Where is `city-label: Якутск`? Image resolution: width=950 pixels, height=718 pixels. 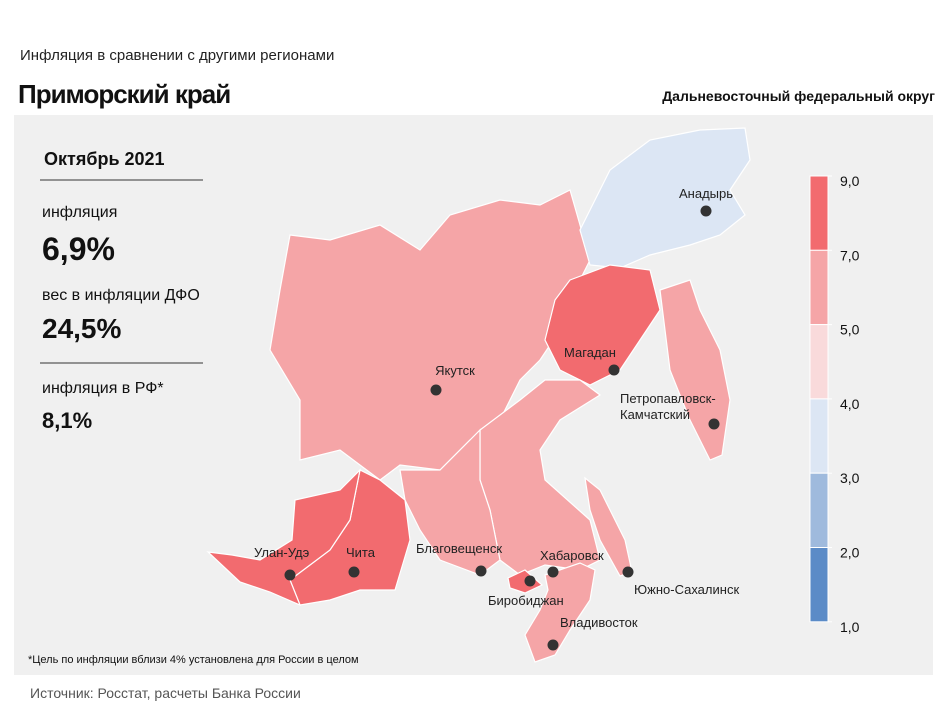 city-label: Якутск is located at coordinates (455, 370).